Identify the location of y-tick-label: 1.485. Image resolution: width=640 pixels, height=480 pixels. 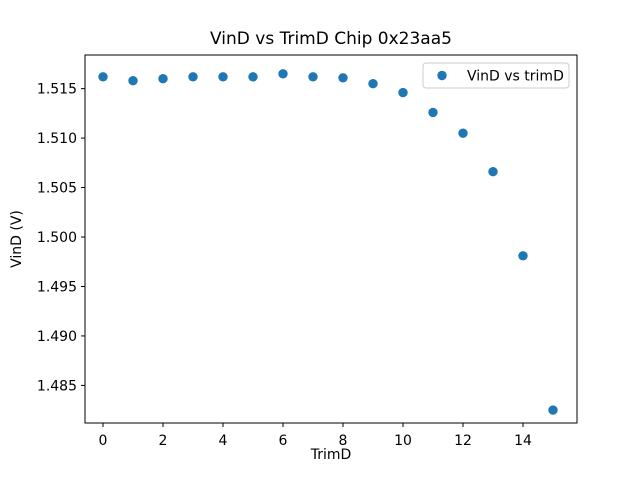
(57, 386).